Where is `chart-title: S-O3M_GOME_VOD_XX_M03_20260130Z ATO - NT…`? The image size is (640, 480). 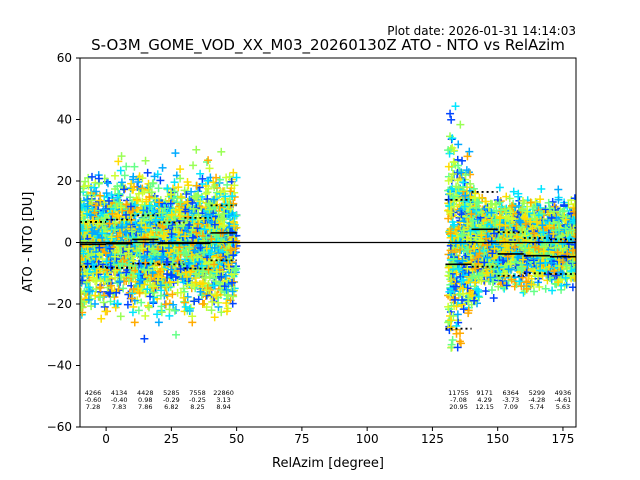 chart-title: S-O3M_GOME_VOD_XX_M03_20260130Z ATO - NT… is located at coordinates (328, 45).